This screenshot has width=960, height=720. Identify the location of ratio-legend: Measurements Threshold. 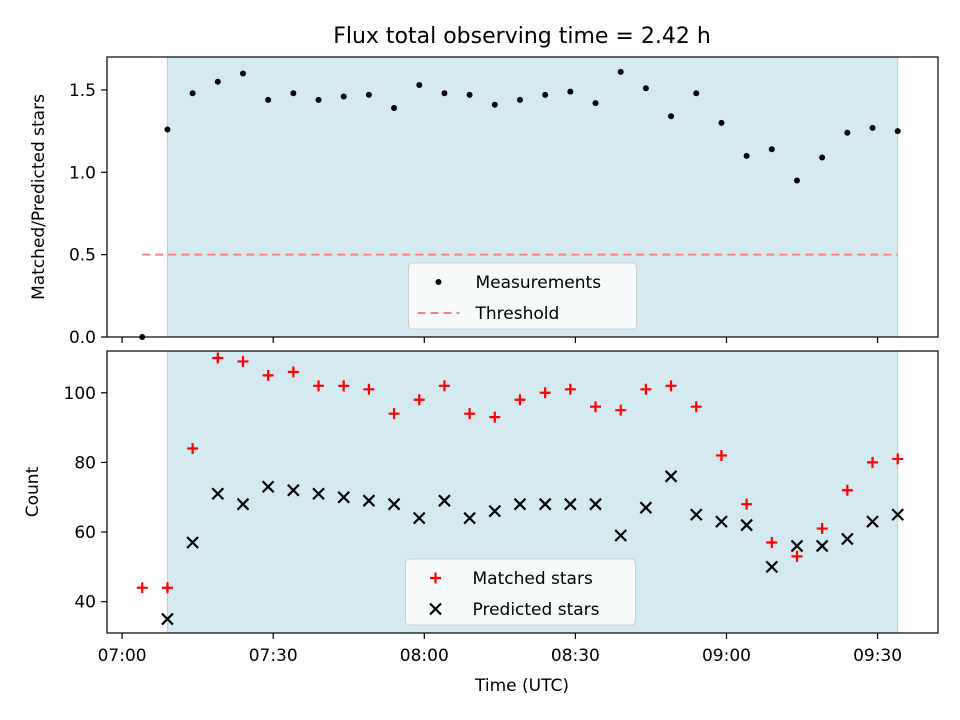
(522, 296).